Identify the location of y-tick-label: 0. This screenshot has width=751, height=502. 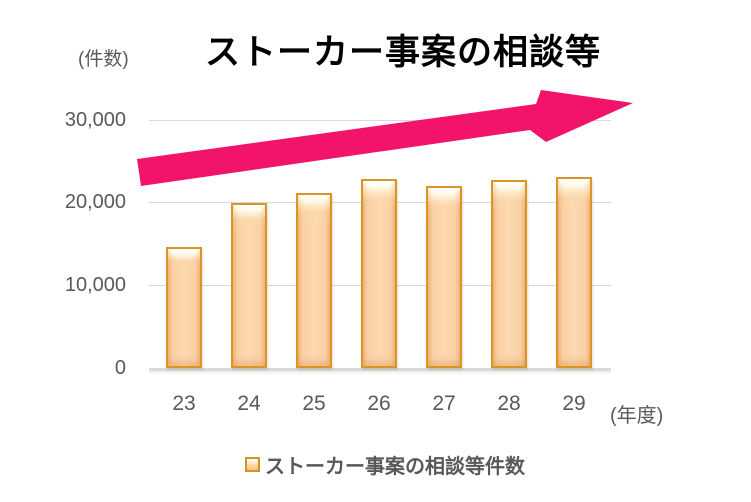
(120, 368).